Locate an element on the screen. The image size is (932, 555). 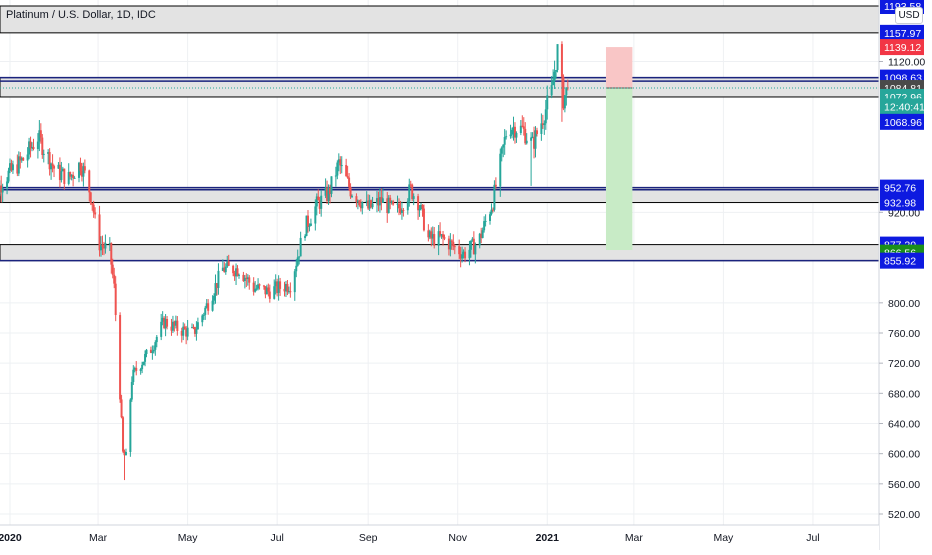
y-axis-tick-label: 720.00 is located at coordinates (904, 364).